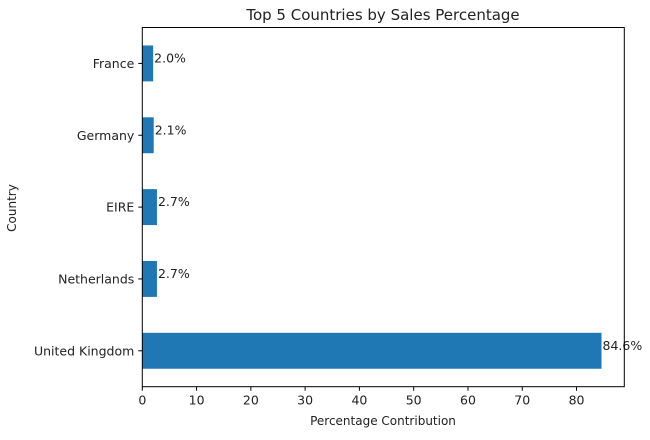  What do you see at coordinates (12, 208) in the screenshot?
I see `y-axis-label: Country` at bounding box center [12, 208].